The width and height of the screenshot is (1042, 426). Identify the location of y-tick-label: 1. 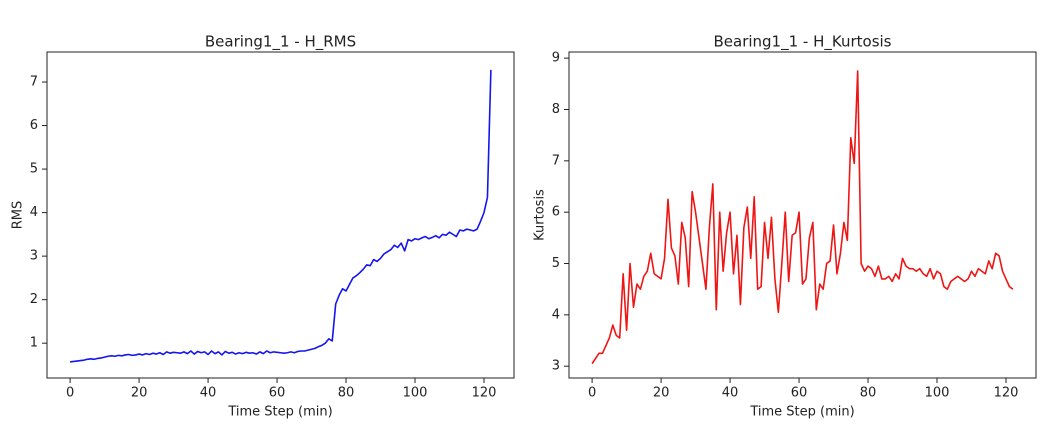
(34, 343).